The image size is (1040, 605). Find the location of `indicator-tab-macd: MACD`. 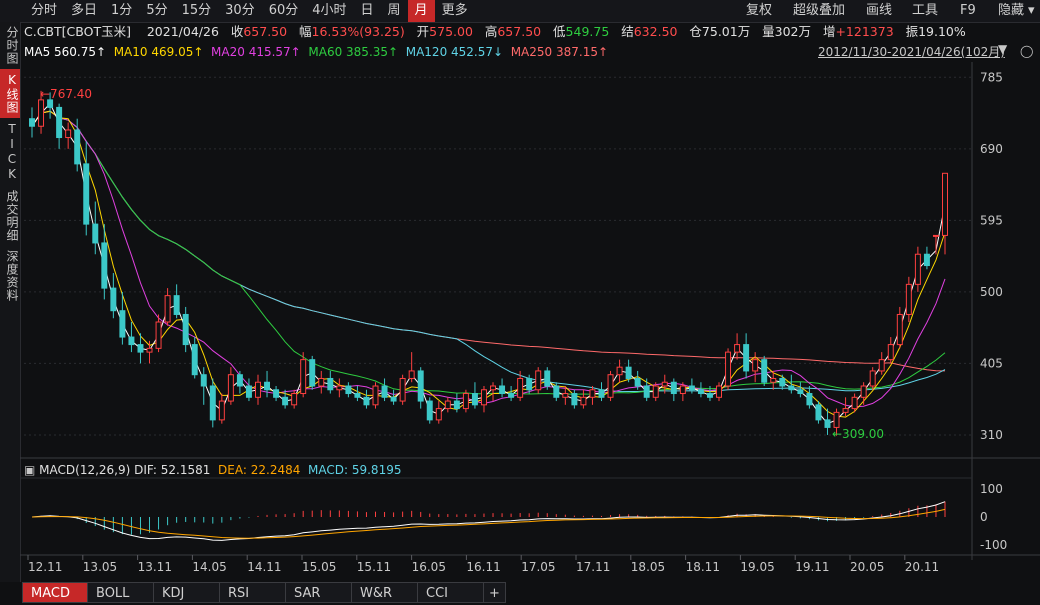

indicator-tab-macd: MACD is located at coordinates (55, 592).